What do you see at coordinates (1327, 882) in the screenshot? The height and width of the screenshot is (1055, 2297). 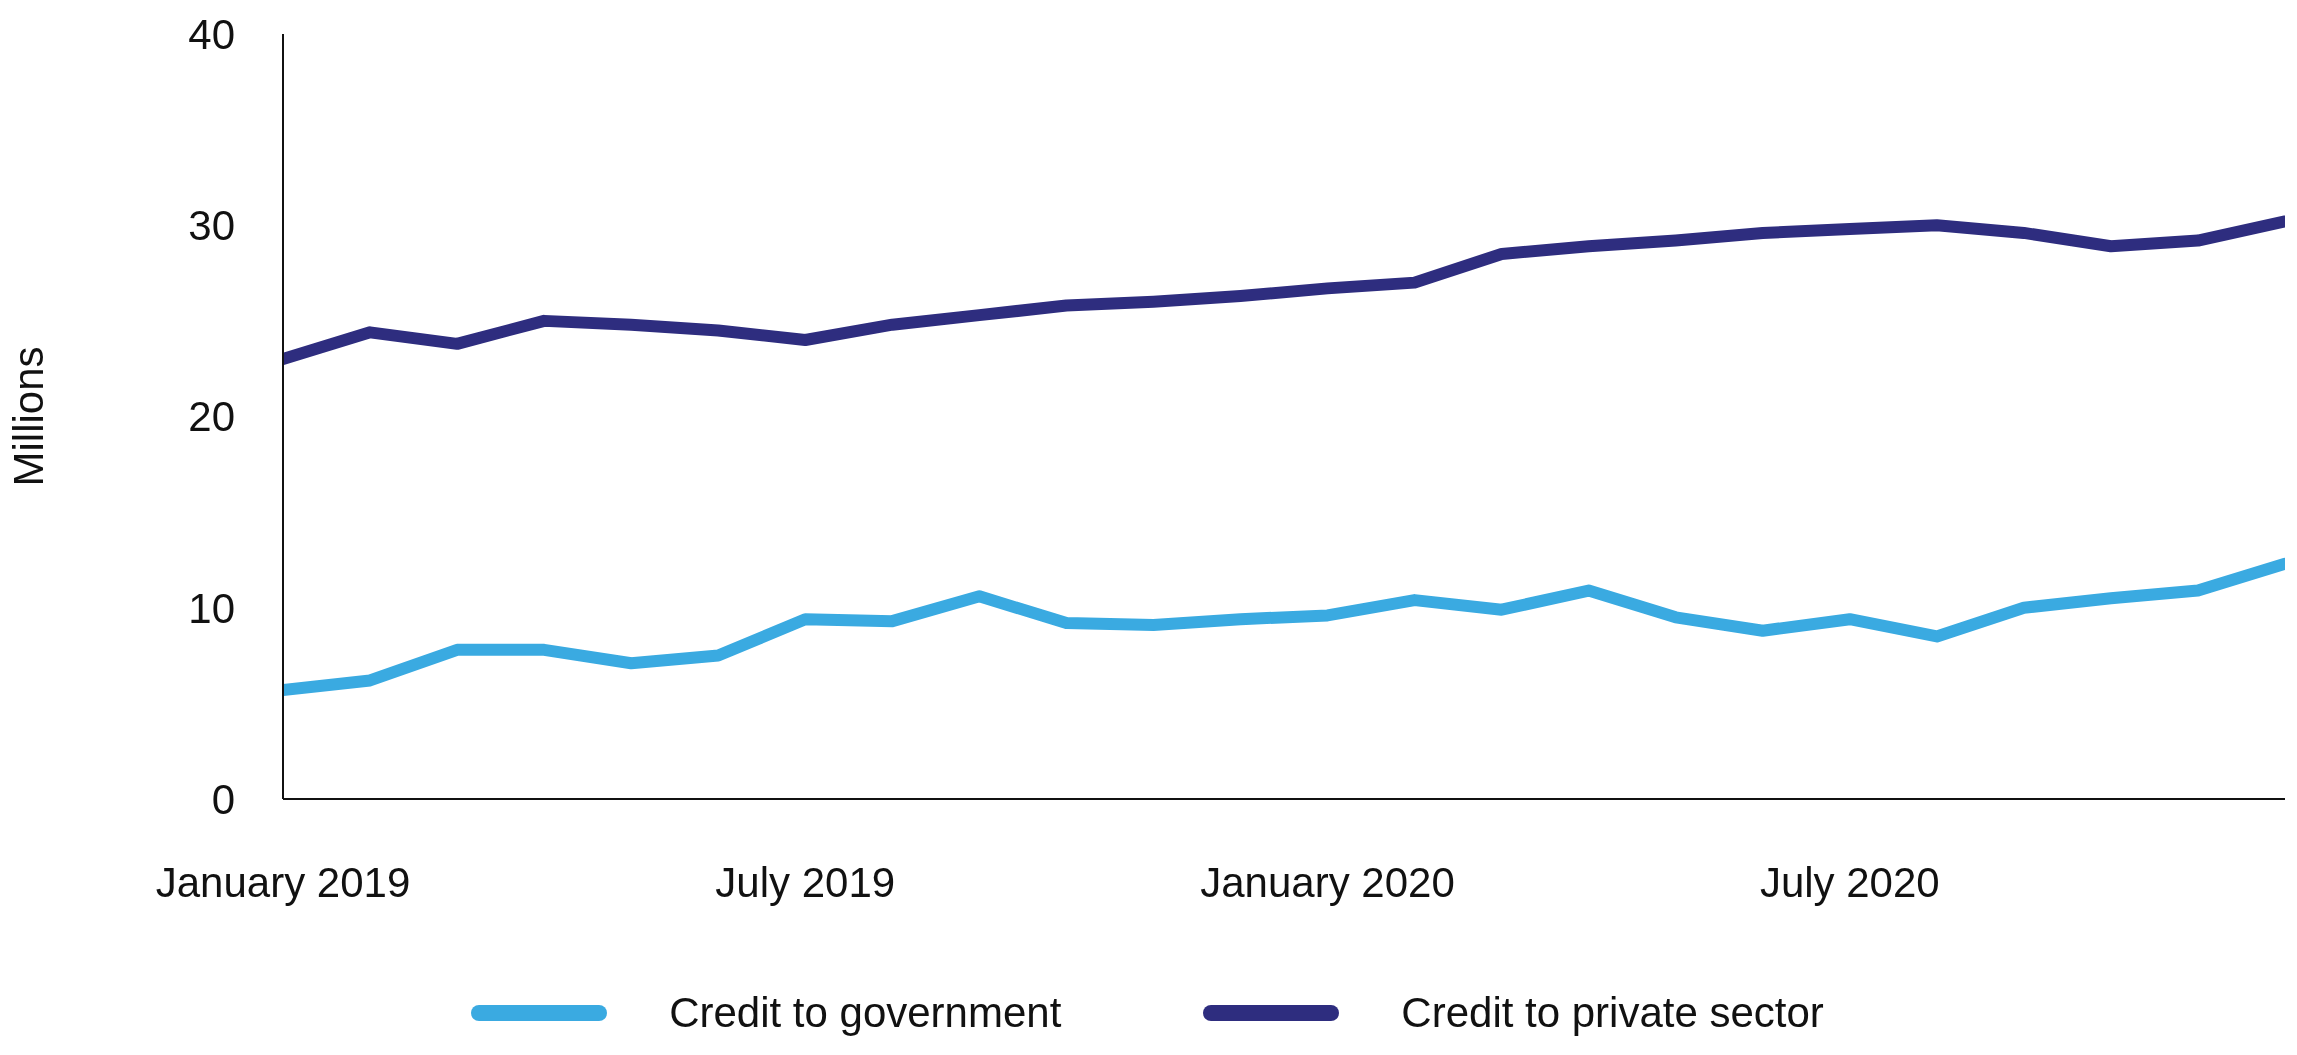 I see `x-tick-label: January 2020` at bounding box center [1327, 882].